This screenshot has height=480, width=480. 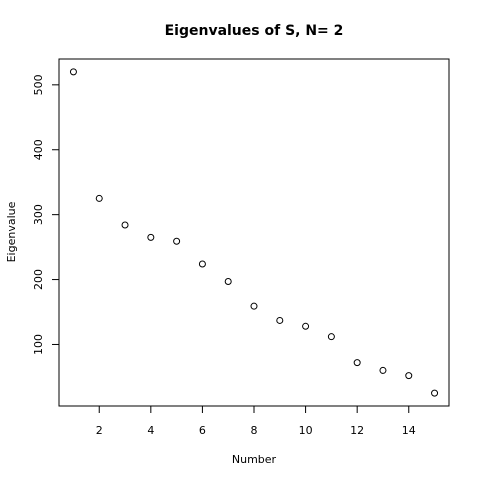 What do you see at coordinates (254, 31) in the screenshot?
I see `chart-title: Eigenvalues of S, N= 2` at bounding box center [254, 31].